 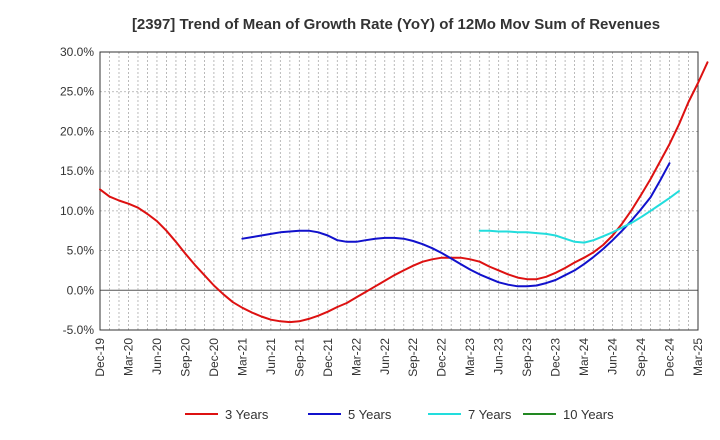 What do you see at coordinates (77, 52) in the screenshot?
I see `y-tick-label: 30.0%` at bounding box center [77, 52].